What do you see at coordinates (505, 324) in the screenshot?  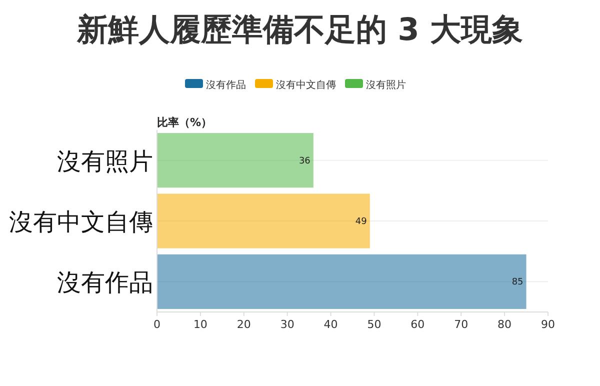 I see `x-tick-label: 80` at bounding box center [505, 324].